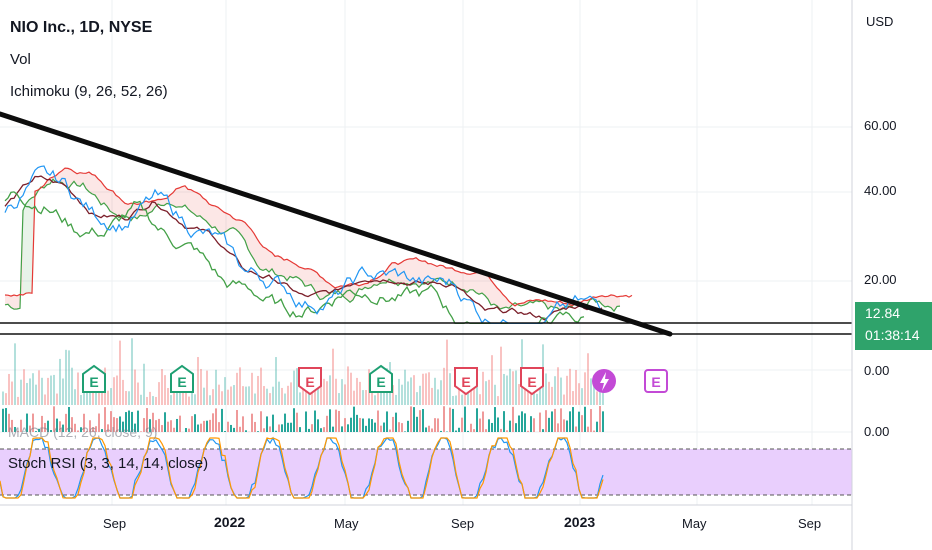  I want to click on stoch-rsi-legend: Stoch RSI (3, 3, 14, 14, close), so click(108, 463).